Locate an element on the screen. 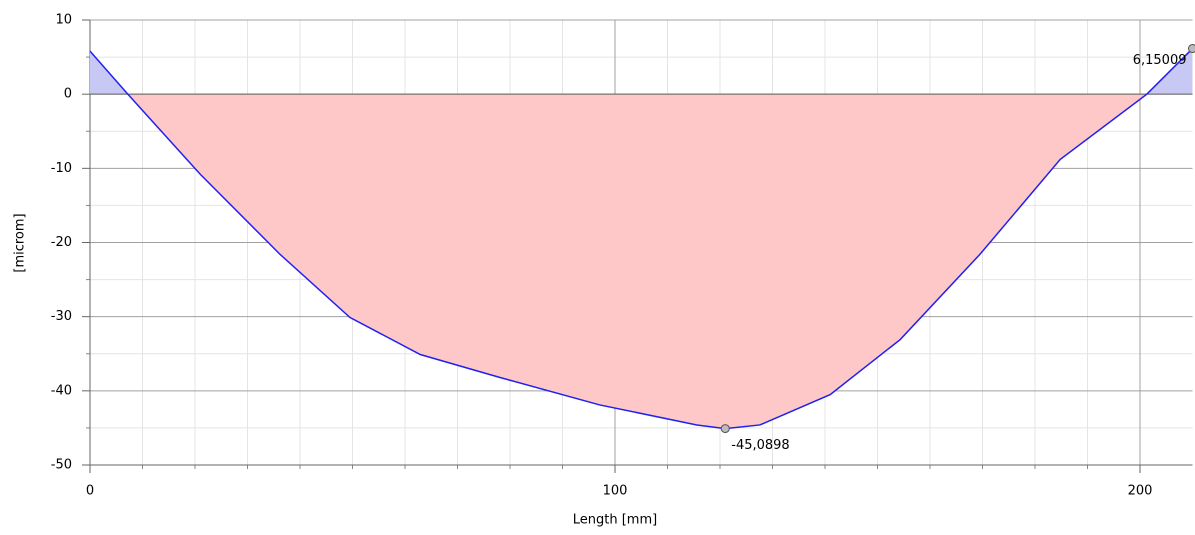  y-tick-label: 0 is located at coordinates (68, 94).